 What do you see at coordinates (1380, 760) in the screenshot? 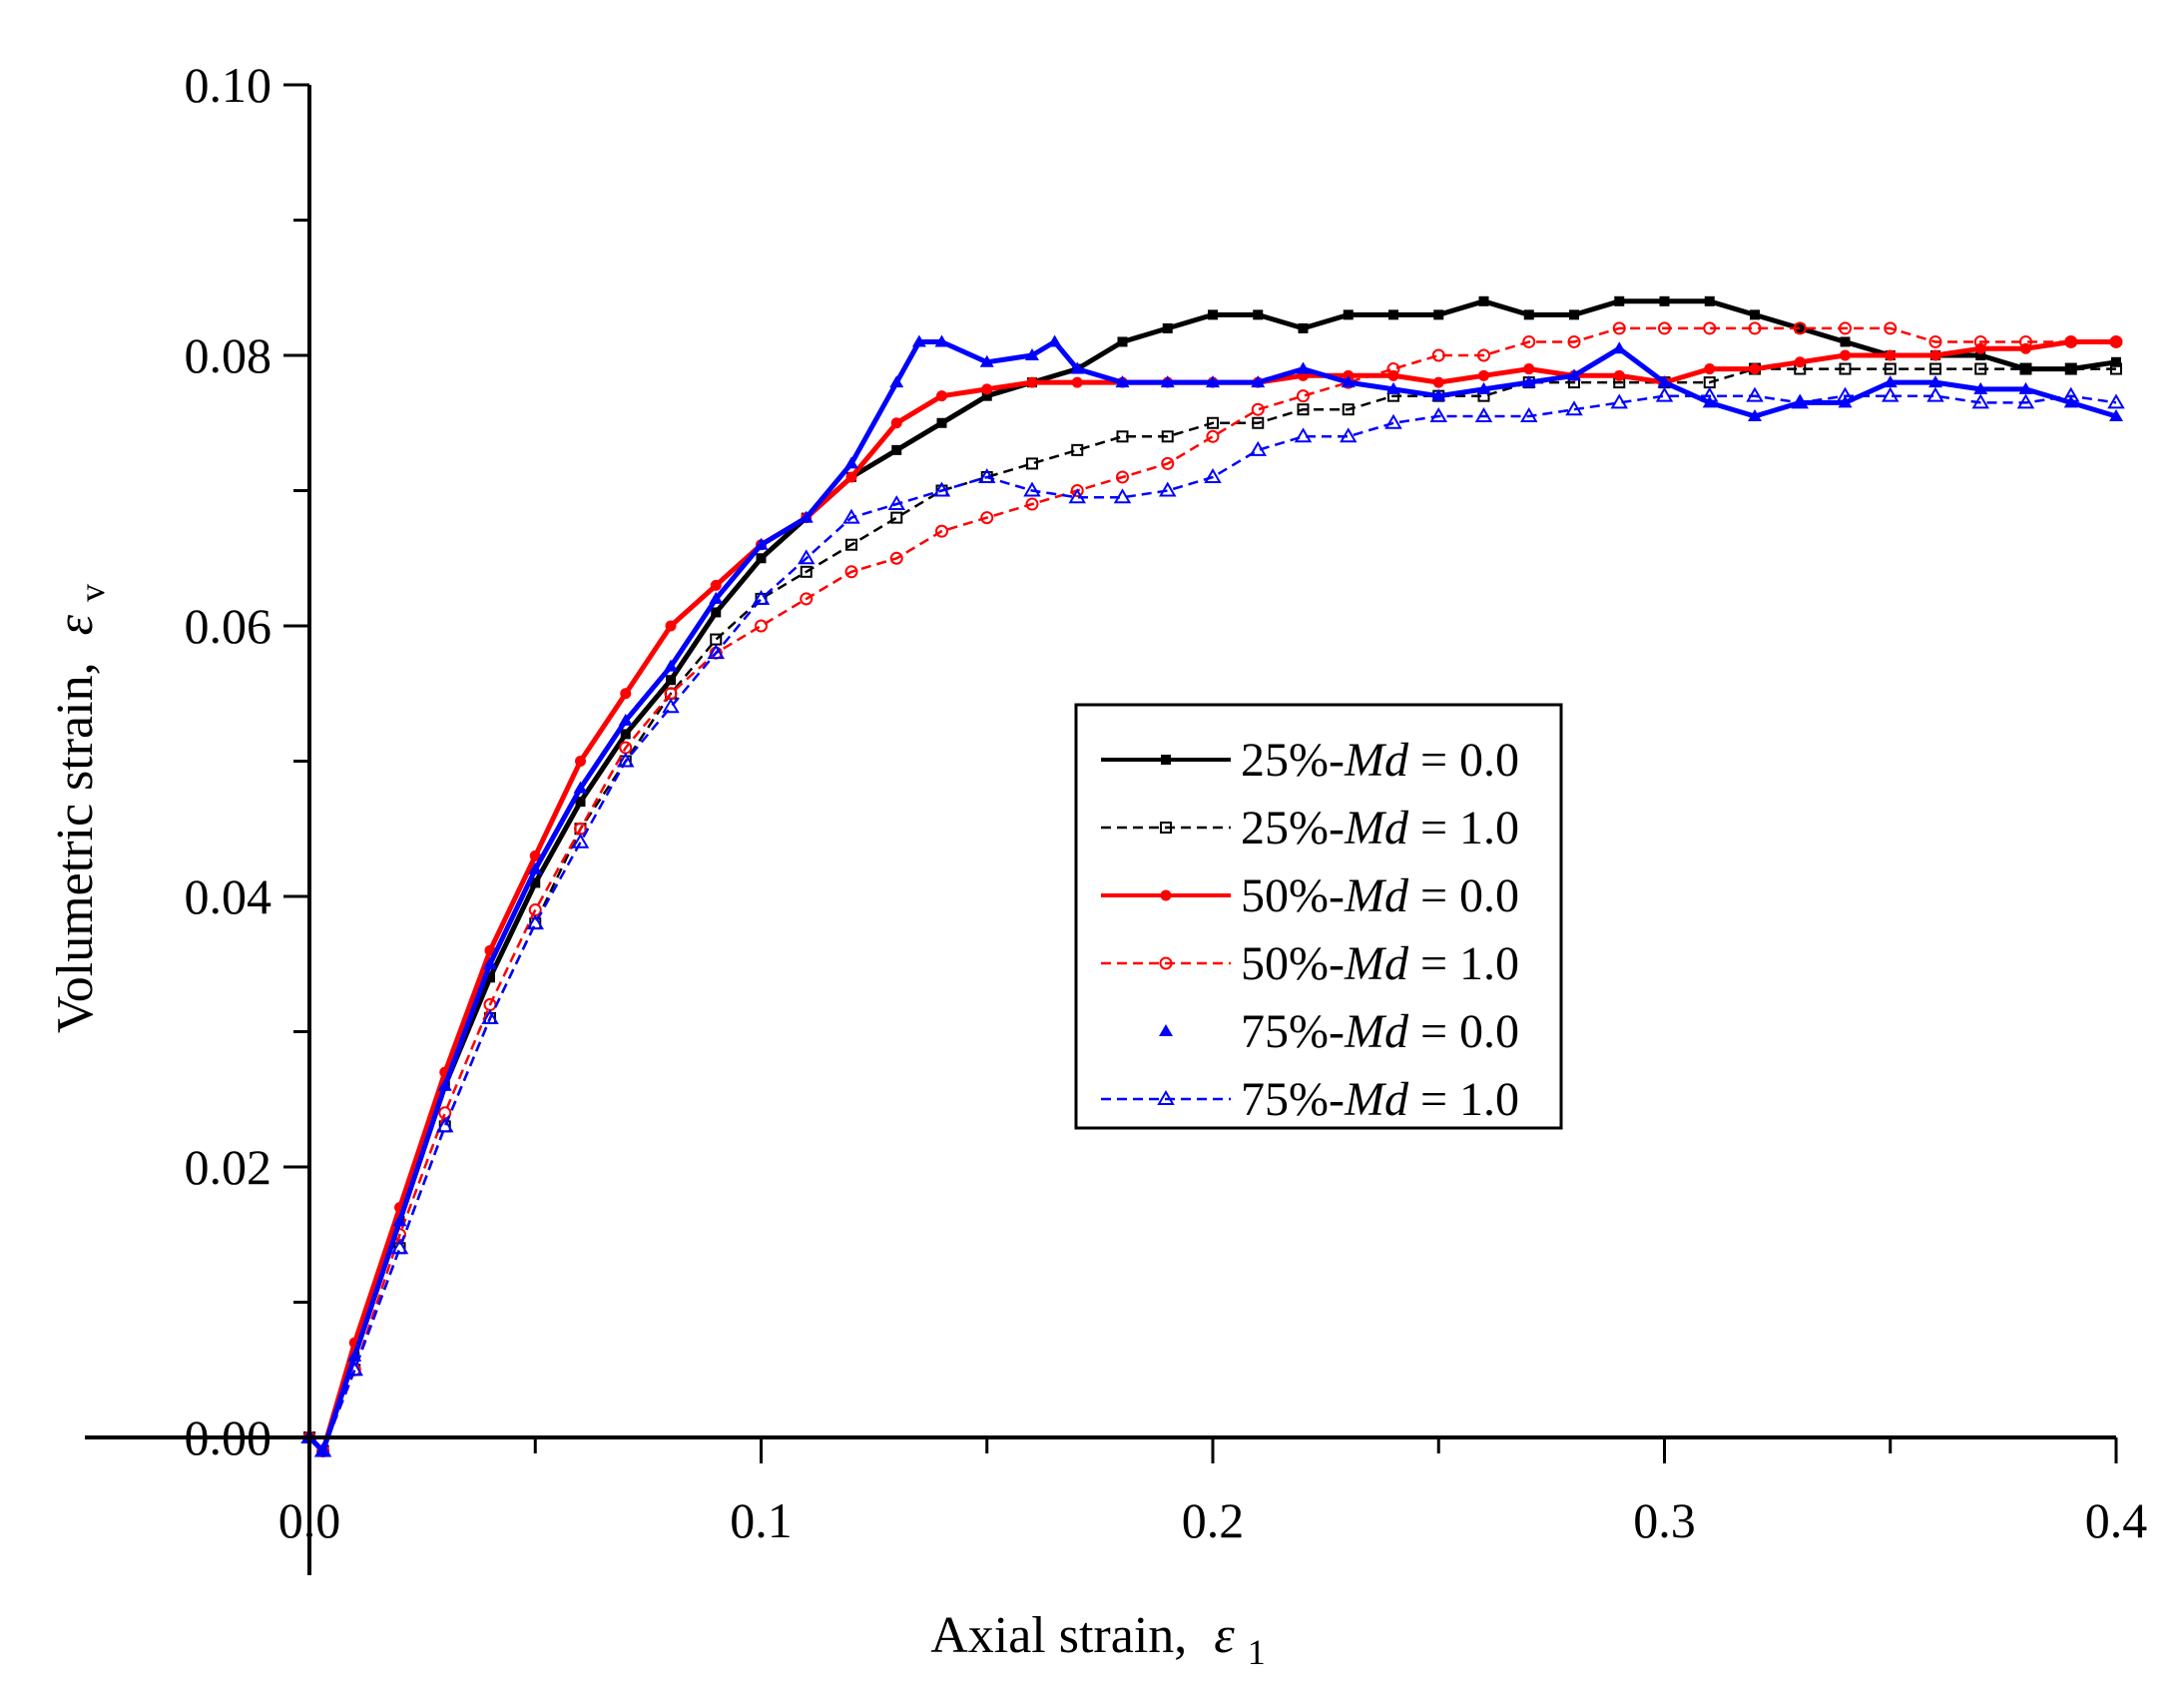
I see `legend-label: 25%-Md = 0.0` at bounding box center [1380, 760].